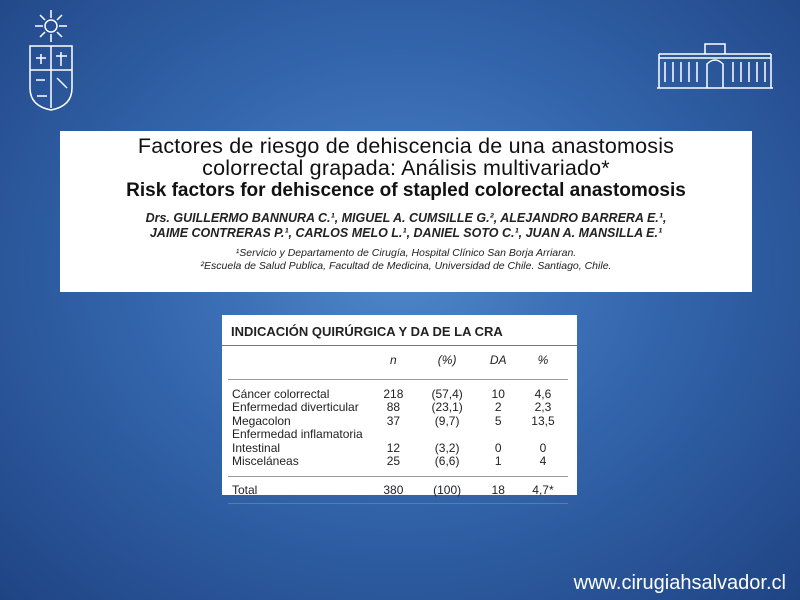  I want to click on total-row: Total 380 (100) 18 4,7*, so click(398, 489).